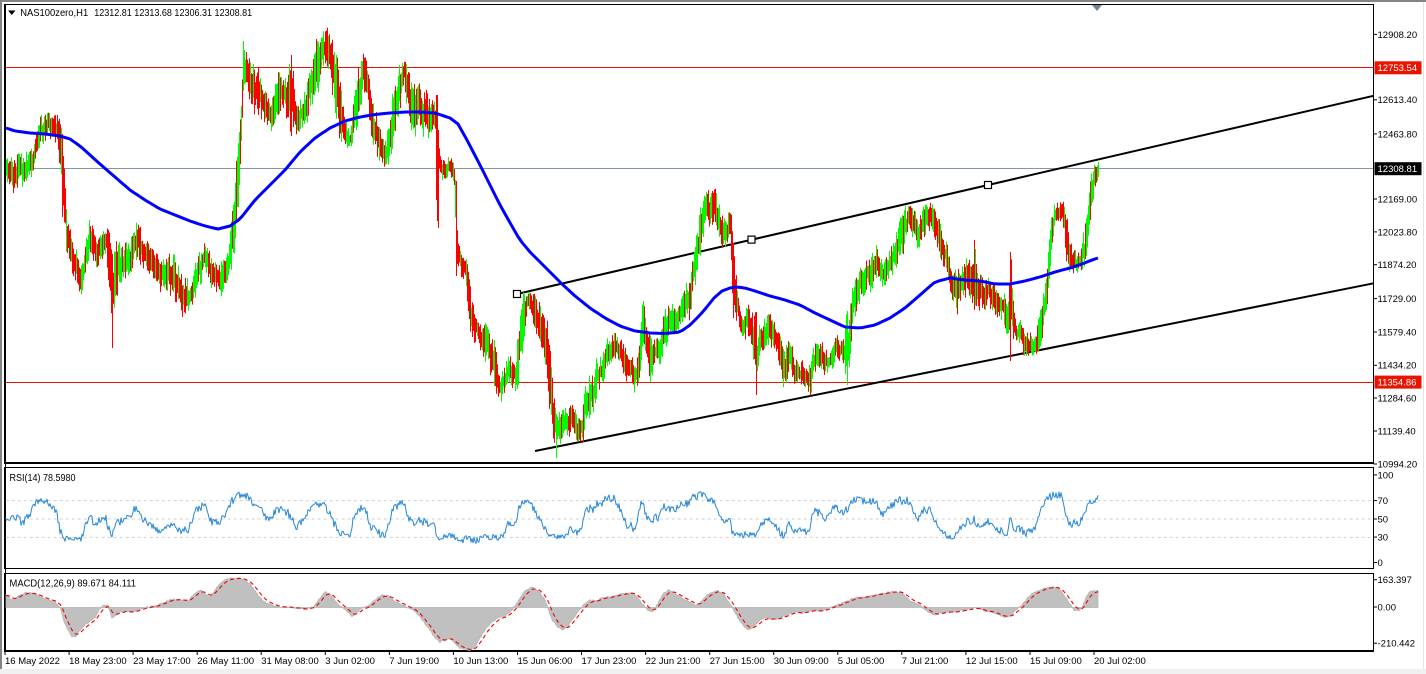 The image size is (1426, 674). Describe the element at coordinates (1398, 134) in the screenshot. I see `svg-text: 12463.80` at that location.